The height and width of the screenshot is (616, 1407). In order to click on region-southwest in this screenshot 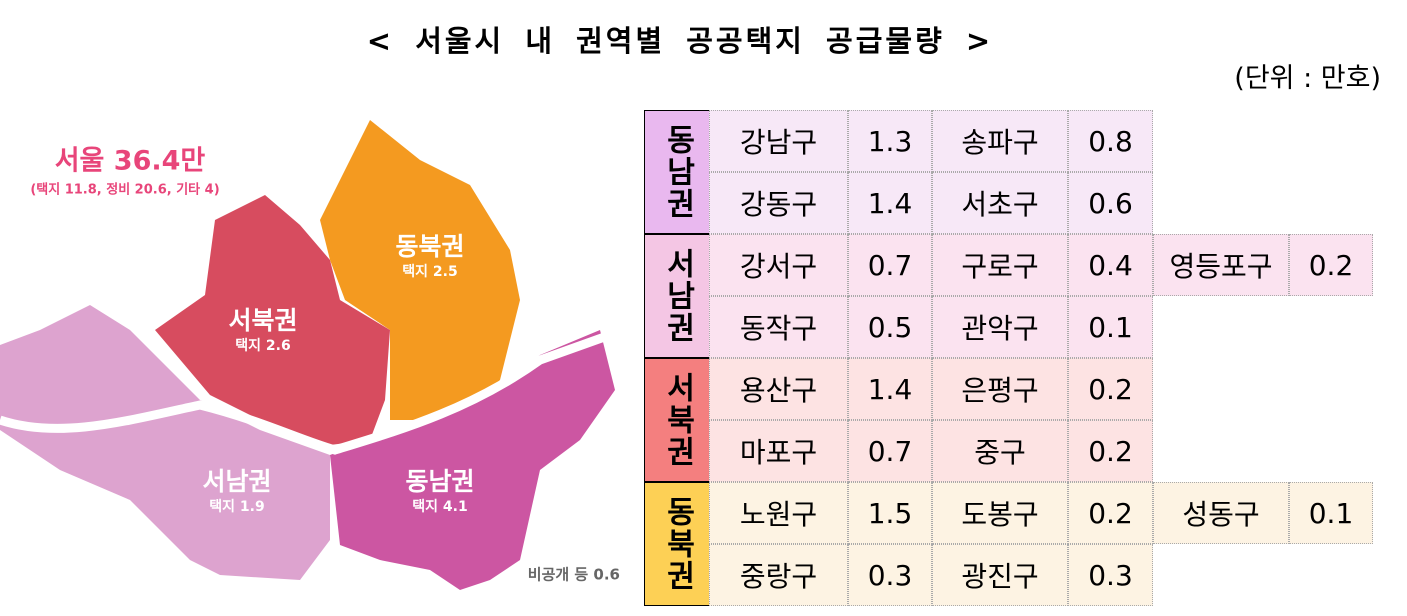, I will do `click(165, 442)`.